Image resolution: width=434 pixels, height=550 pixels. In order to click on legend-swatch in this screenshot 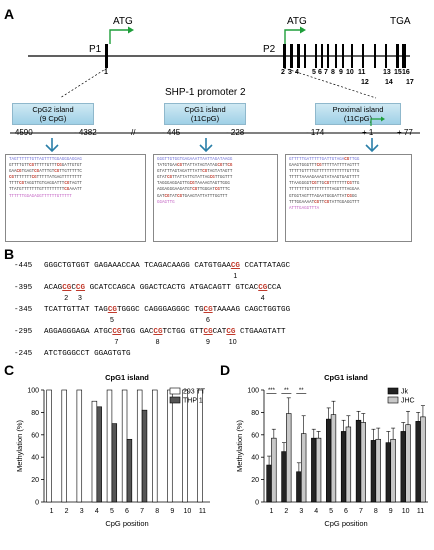, I will do `click(393, 400)`.